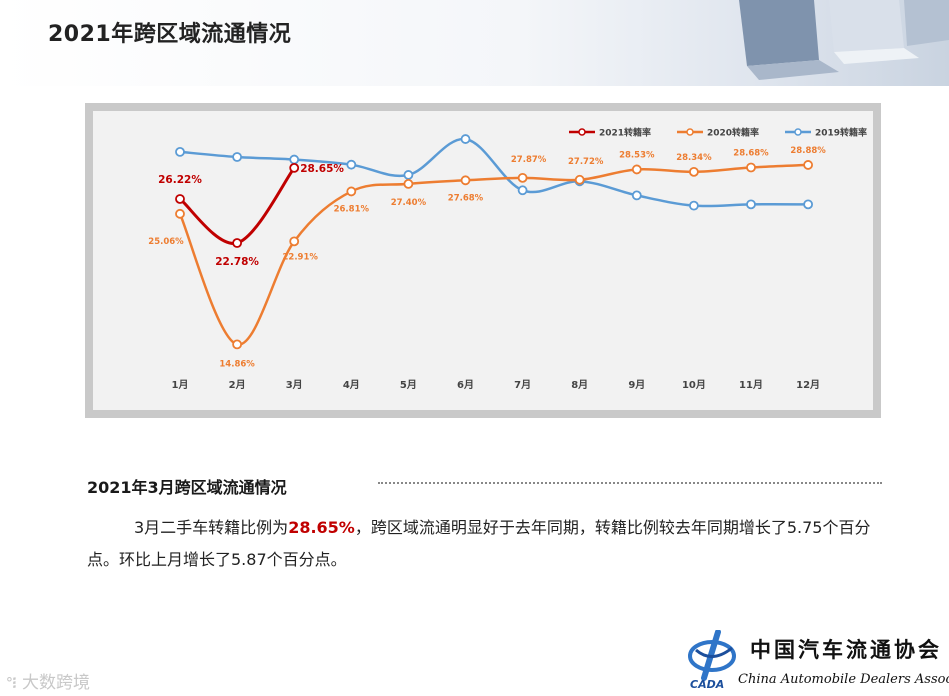  I want to click on x-tick-label: 11月, so click(751, 385).